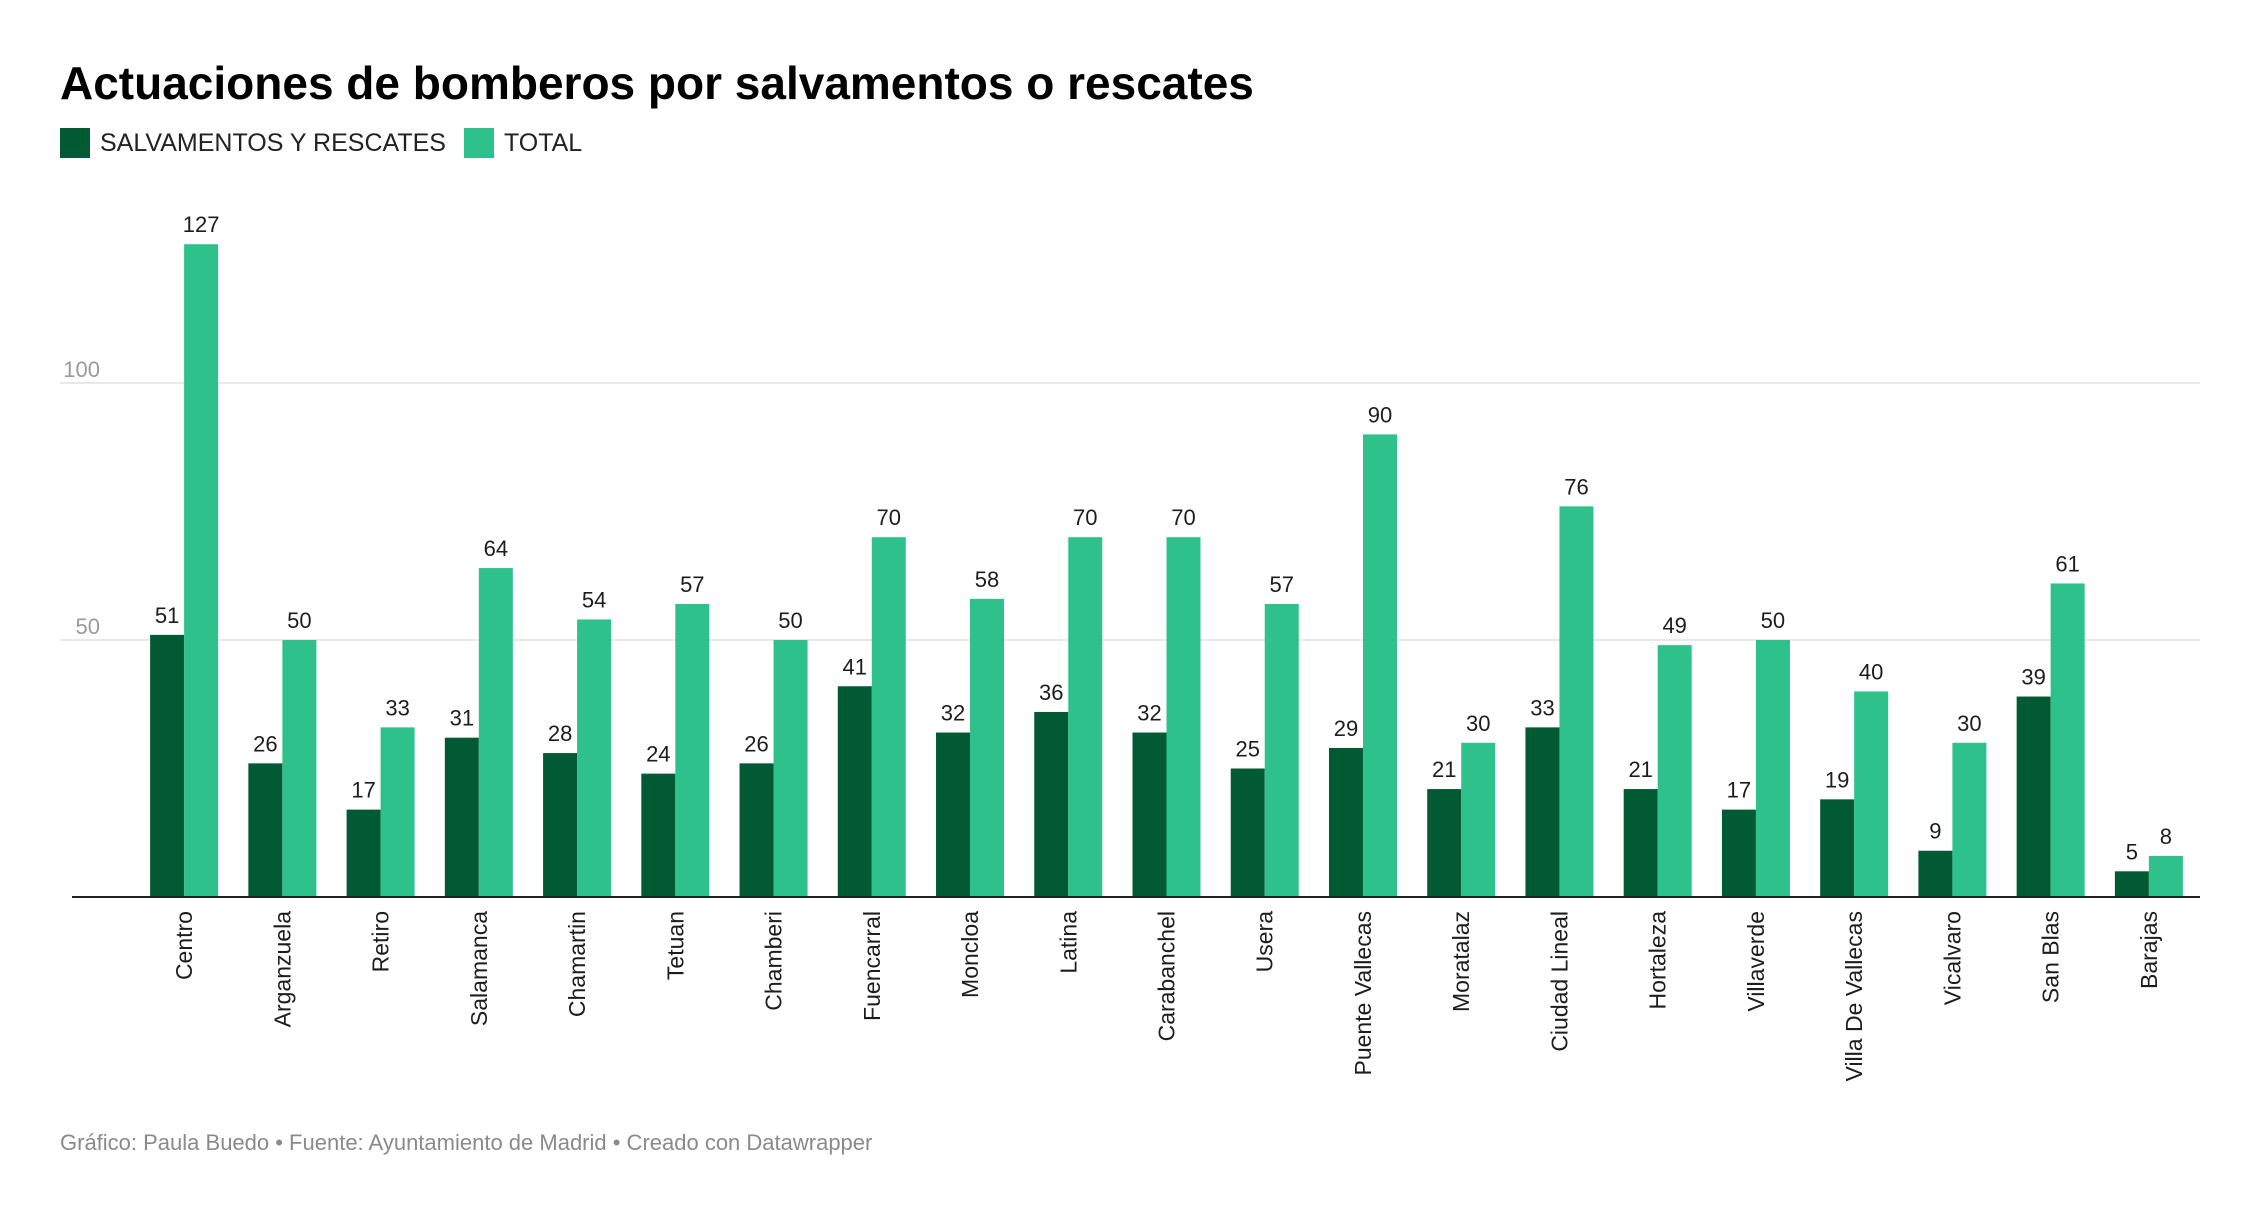 This screenshot has height=1210, width=2246. What do you see at coordinates (1281, 584) in the screenshot?
I see `data-label-total-11: 57` at bounding box center [1281, 584].